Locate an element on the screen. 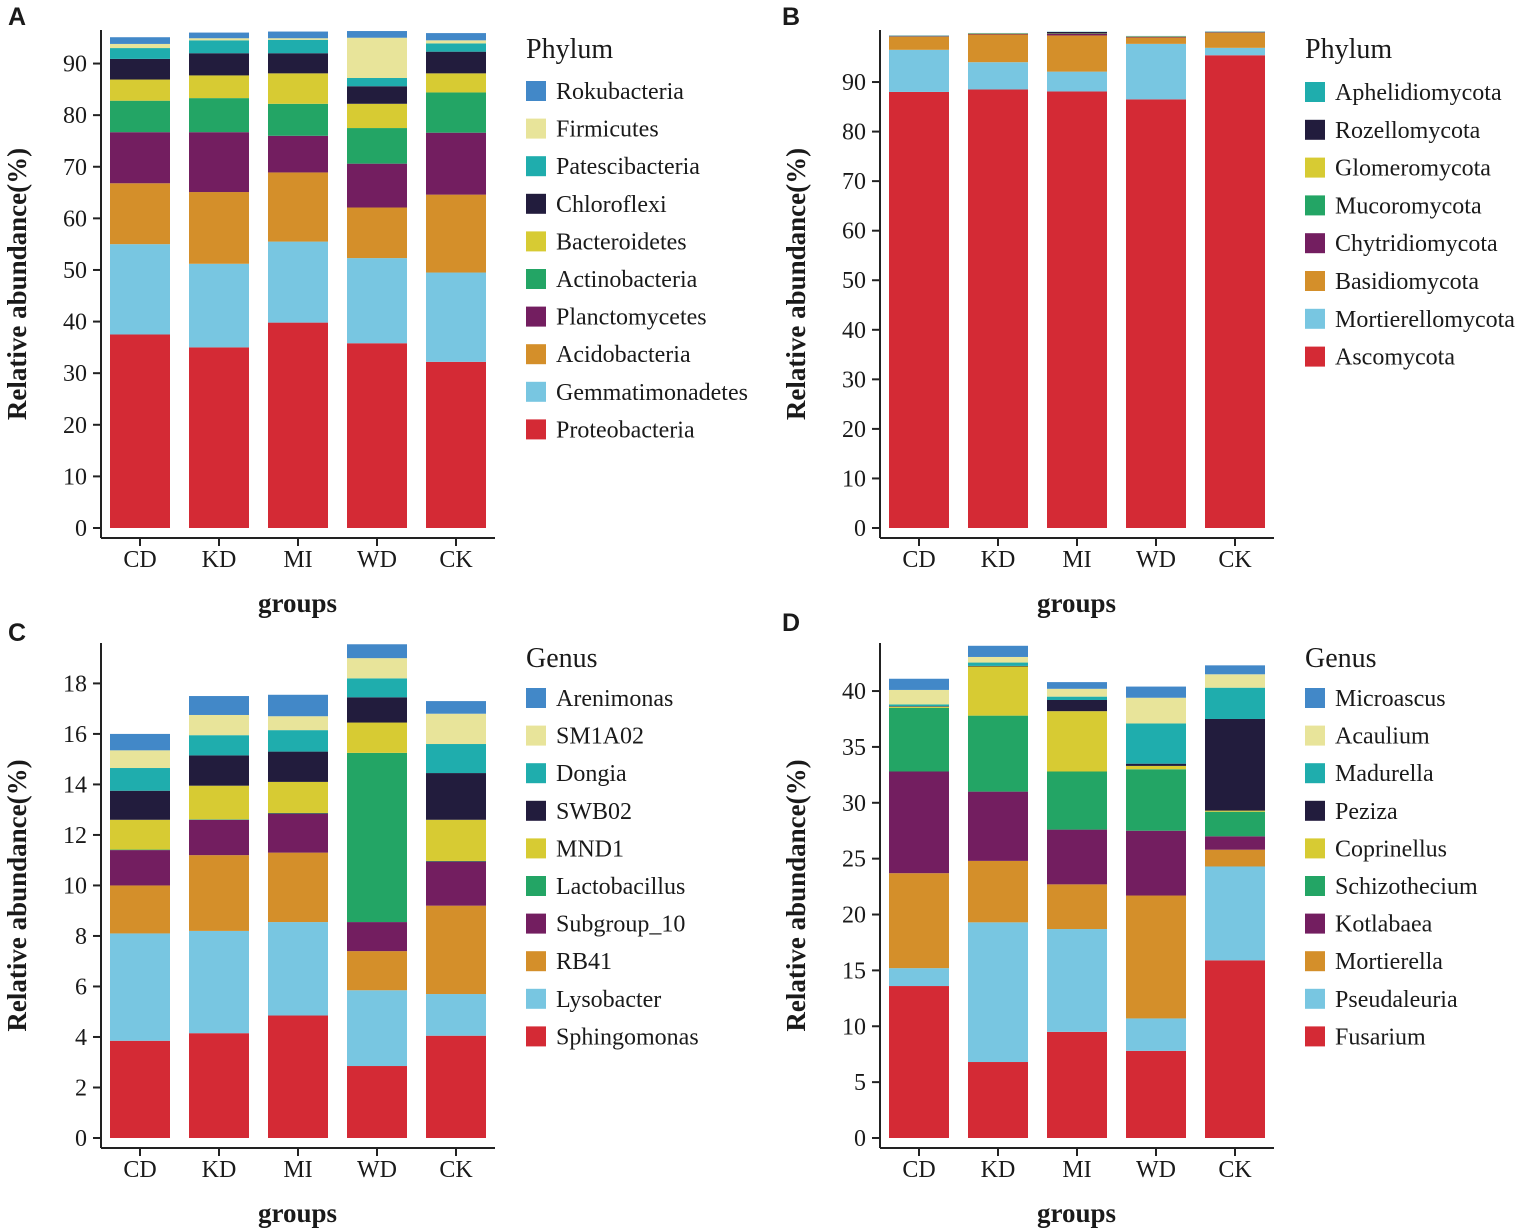 The image size is (1535, 1232). legend-label-RB41: RB41 is located at coordinates (584, 962).